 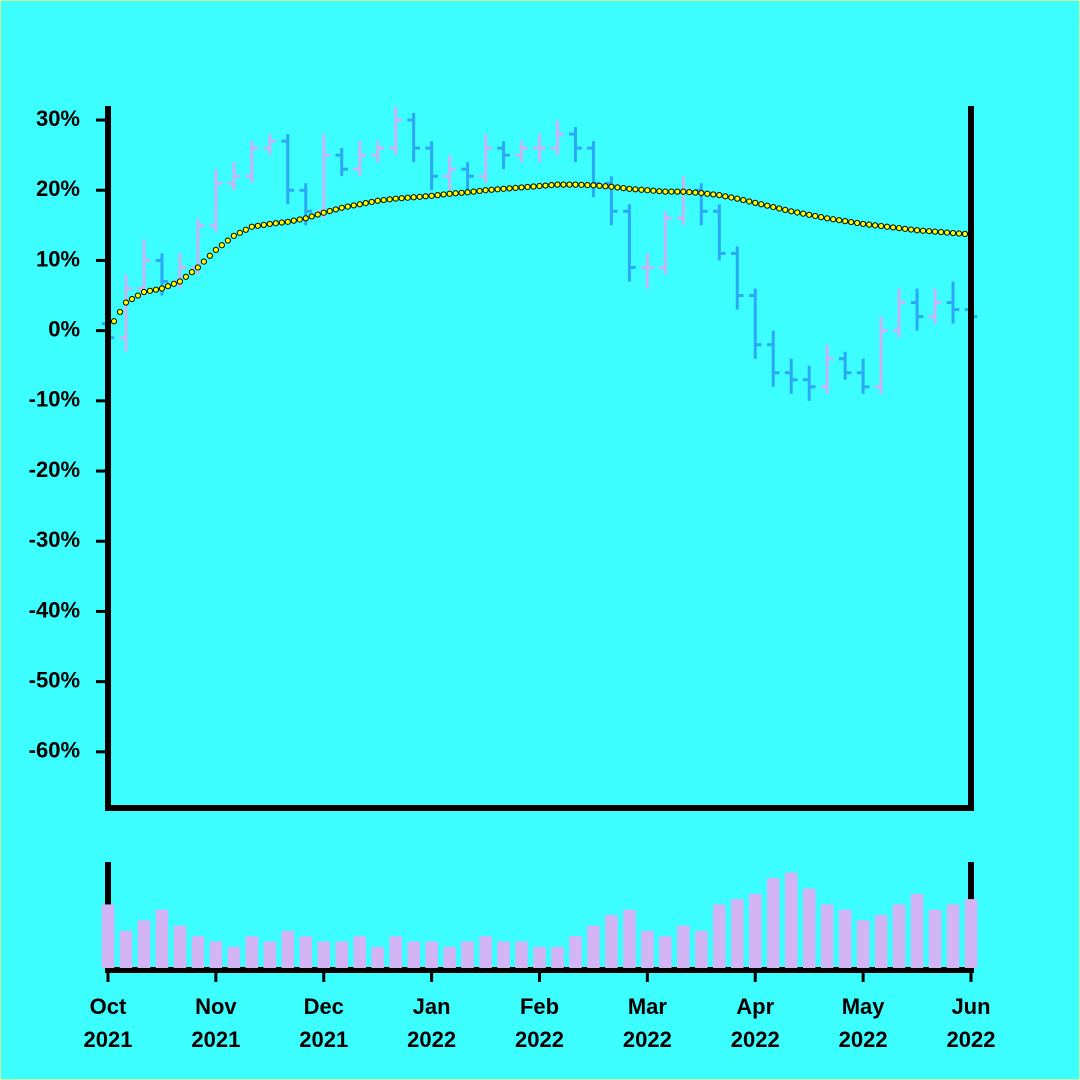 I want to click on x-tick-label: Jun 2022, so click(x=971, y=1023).